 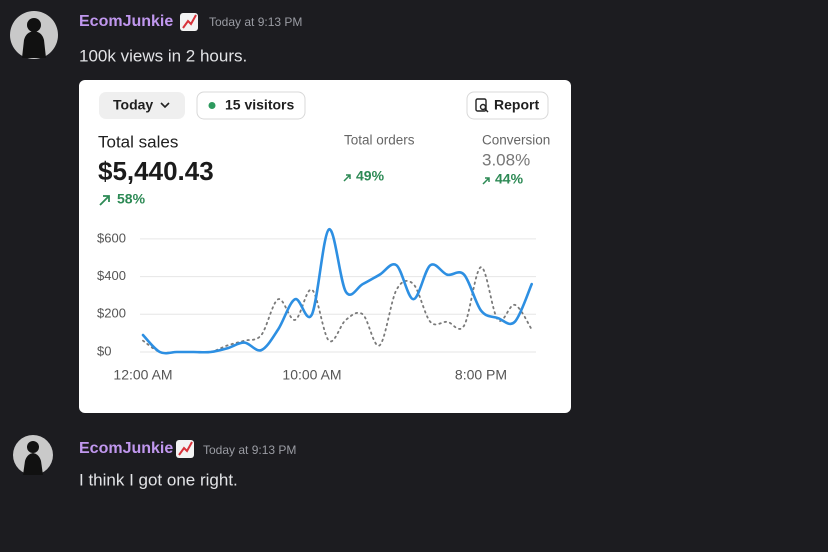 What do you see at coordinates (163, 55) in the screenshot?
I see `message-text: 100k views in 2 hours.` at bounding box center [163, 55].